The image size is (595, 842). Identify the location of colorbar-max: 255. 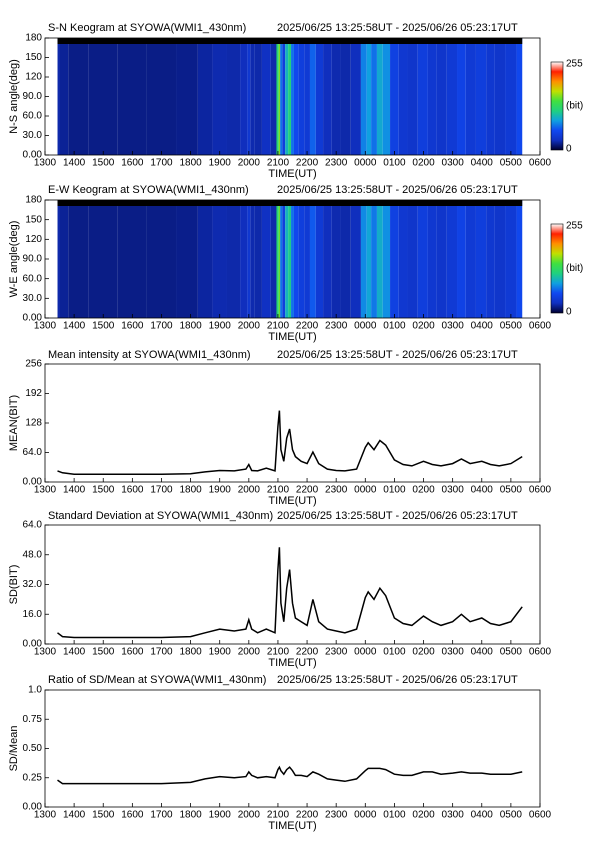
(574, 226).